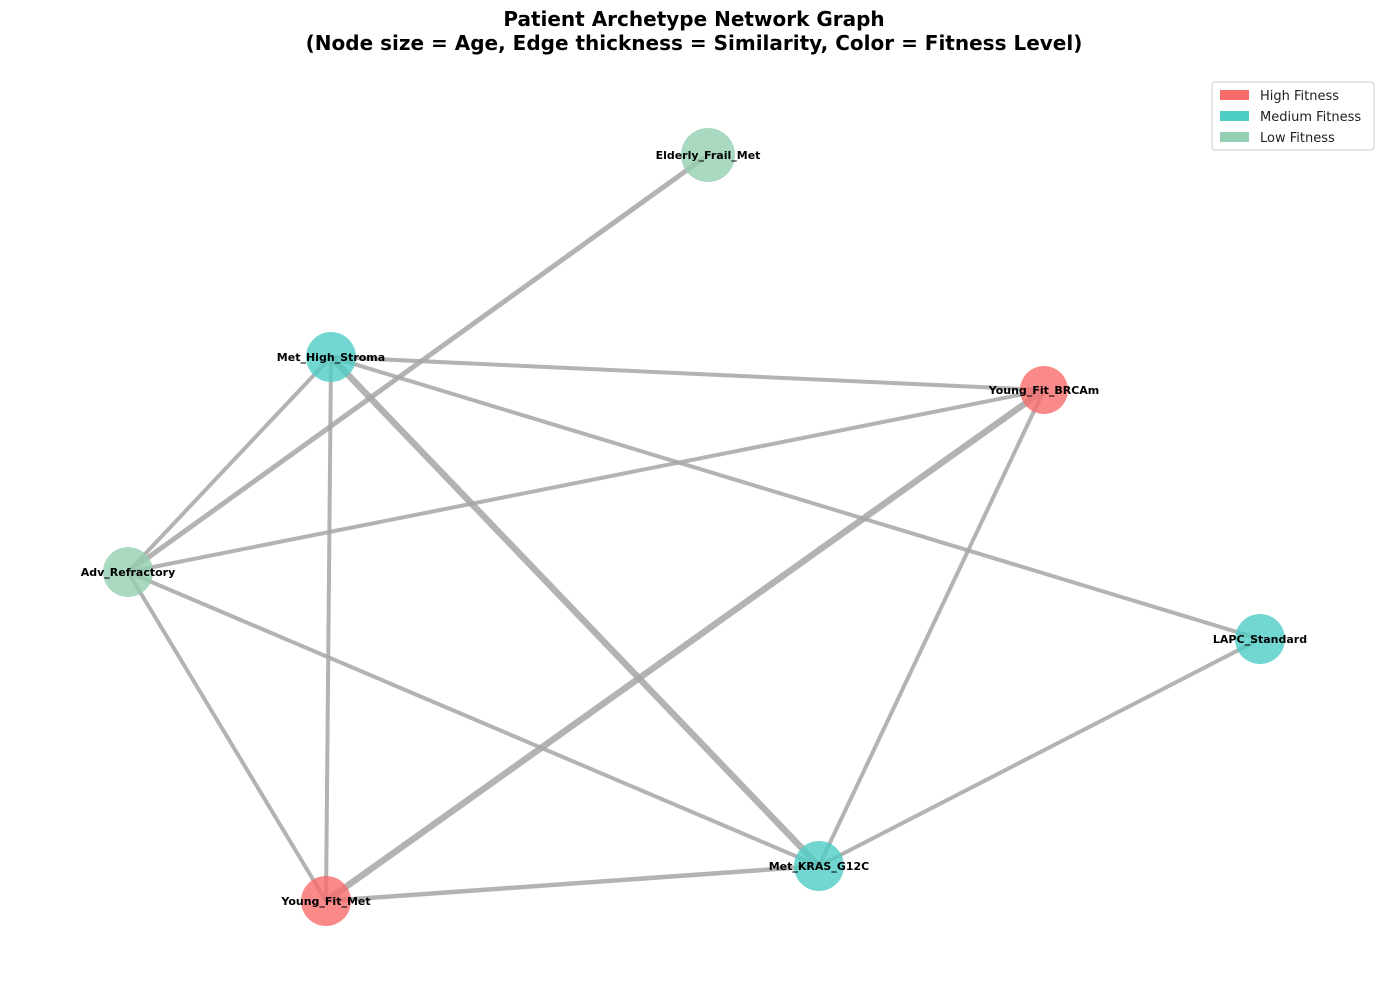  I want to click on node-label: Elderly_Frail_Met, so click(708, 155).